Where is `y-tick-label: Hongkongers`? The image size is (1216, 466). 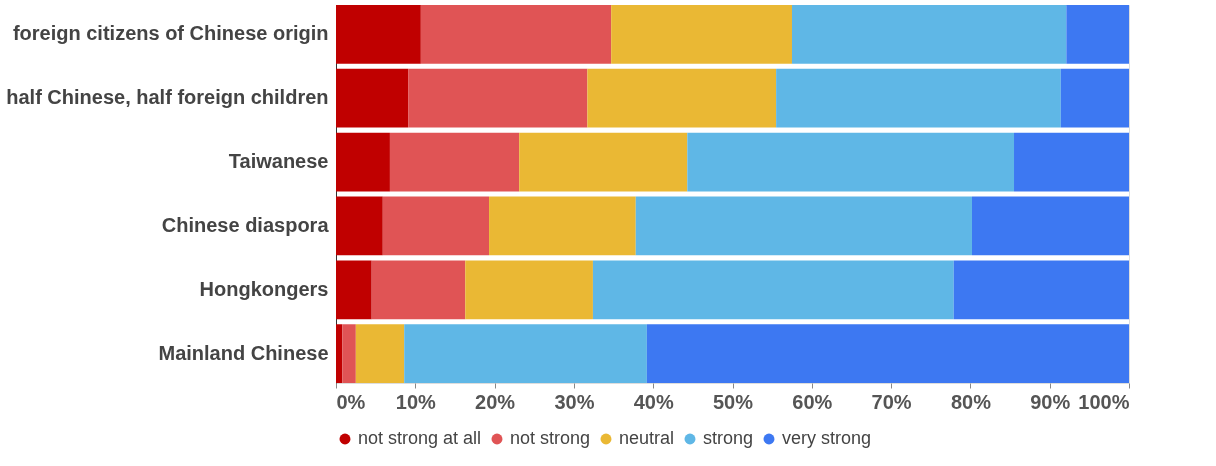 y-tick-label: Hongkongers is located at coordinates (264, 288).